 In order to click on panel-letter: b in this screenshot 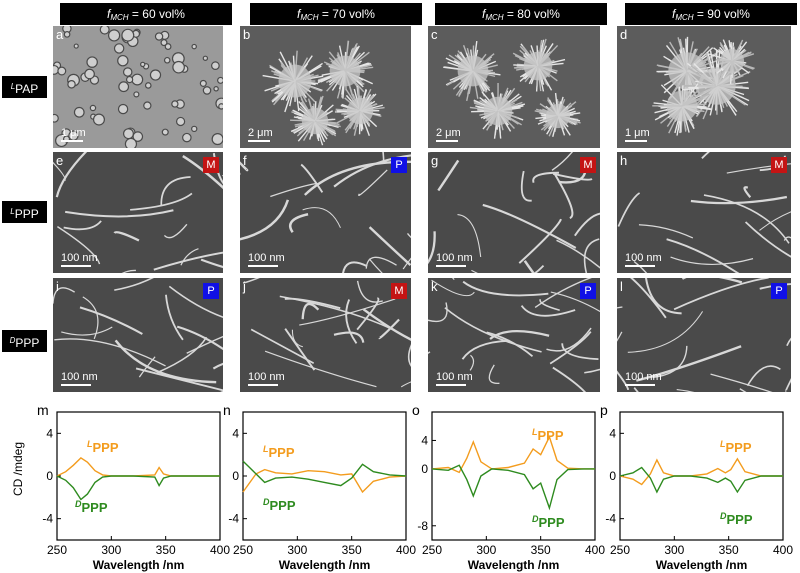, I will do `click(247, 34)`.